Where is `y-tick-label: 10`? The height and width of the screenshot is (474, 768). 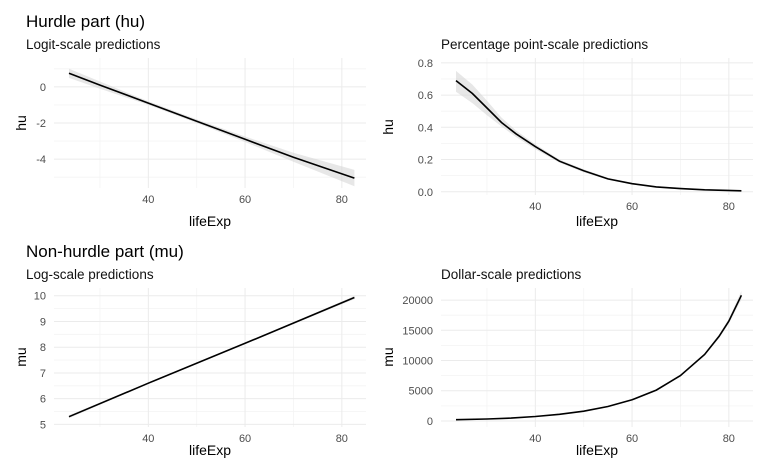
y-tick-label: 10 is located at coordinates (40, 297).